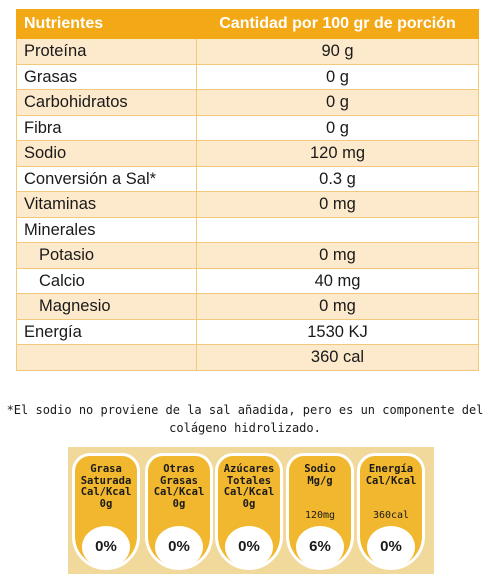 The image size is (490, 574). I want to click on table-row: Sodio 120 mg, so click(247, 153).